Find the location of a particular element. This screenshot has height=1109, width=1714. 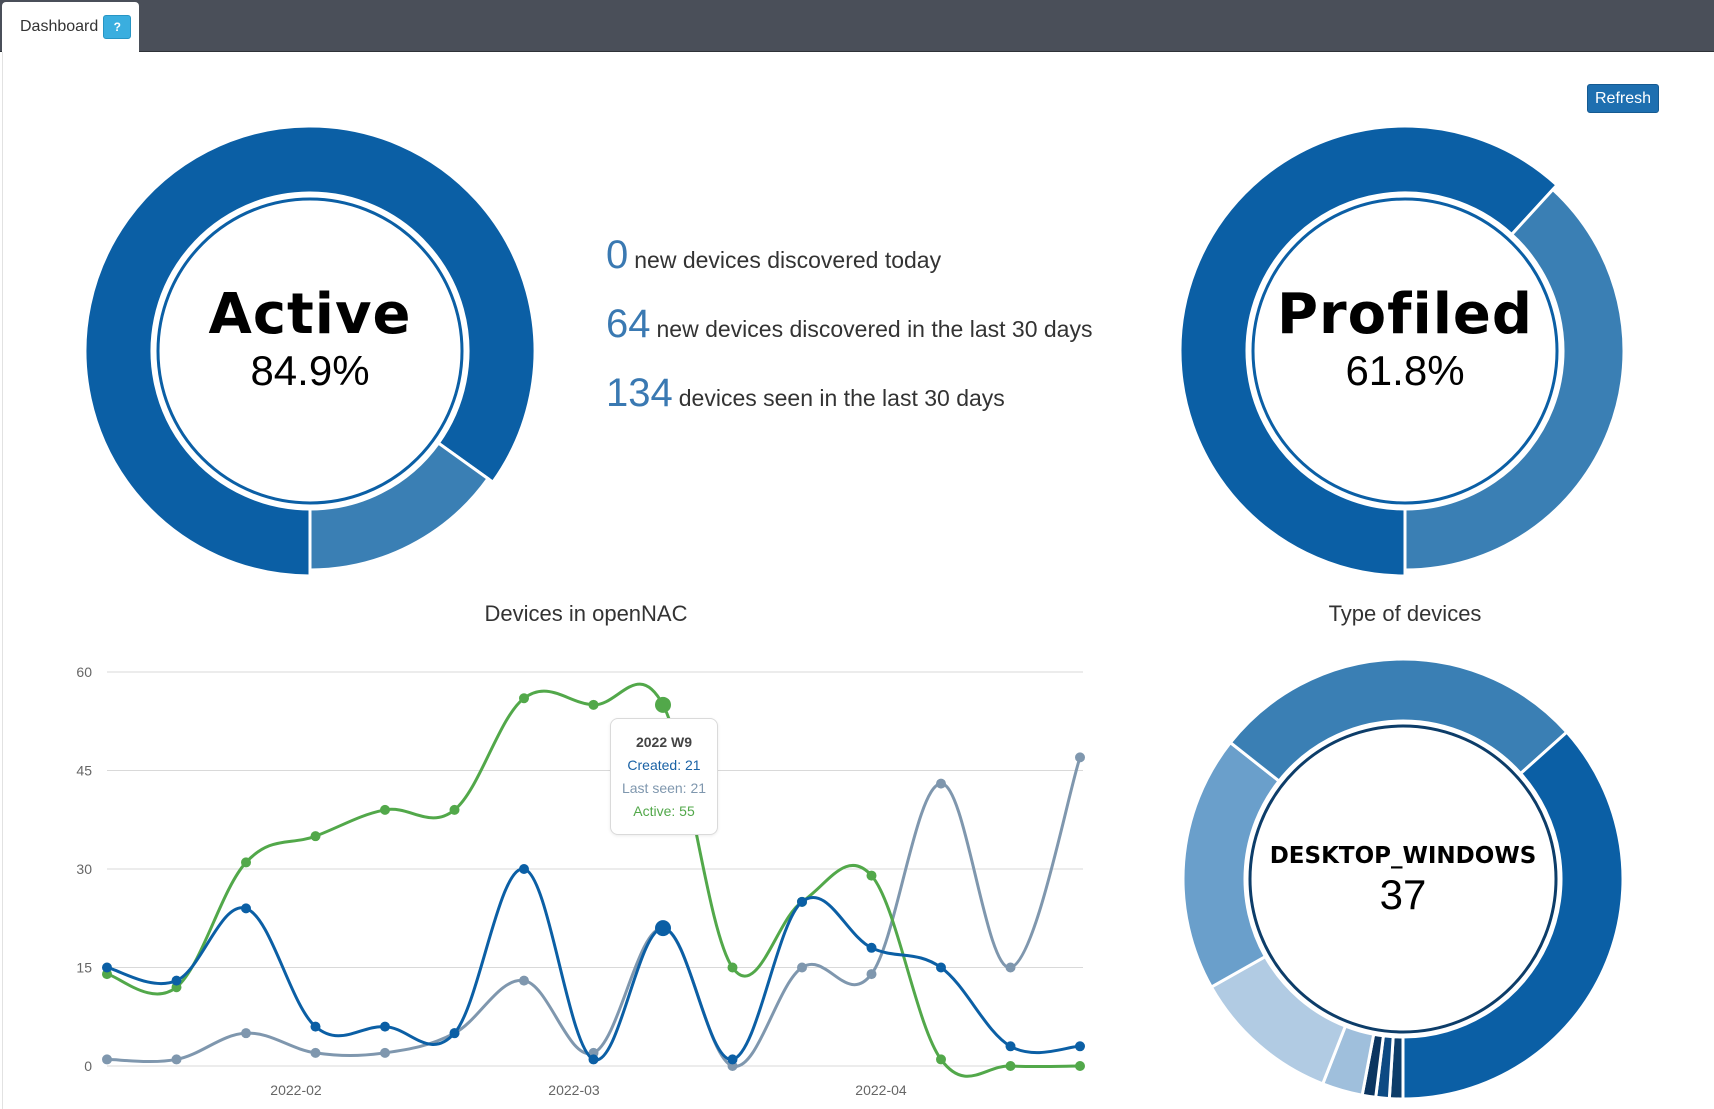

refresh-button: Refresh is located at coordinates (1623, 98).